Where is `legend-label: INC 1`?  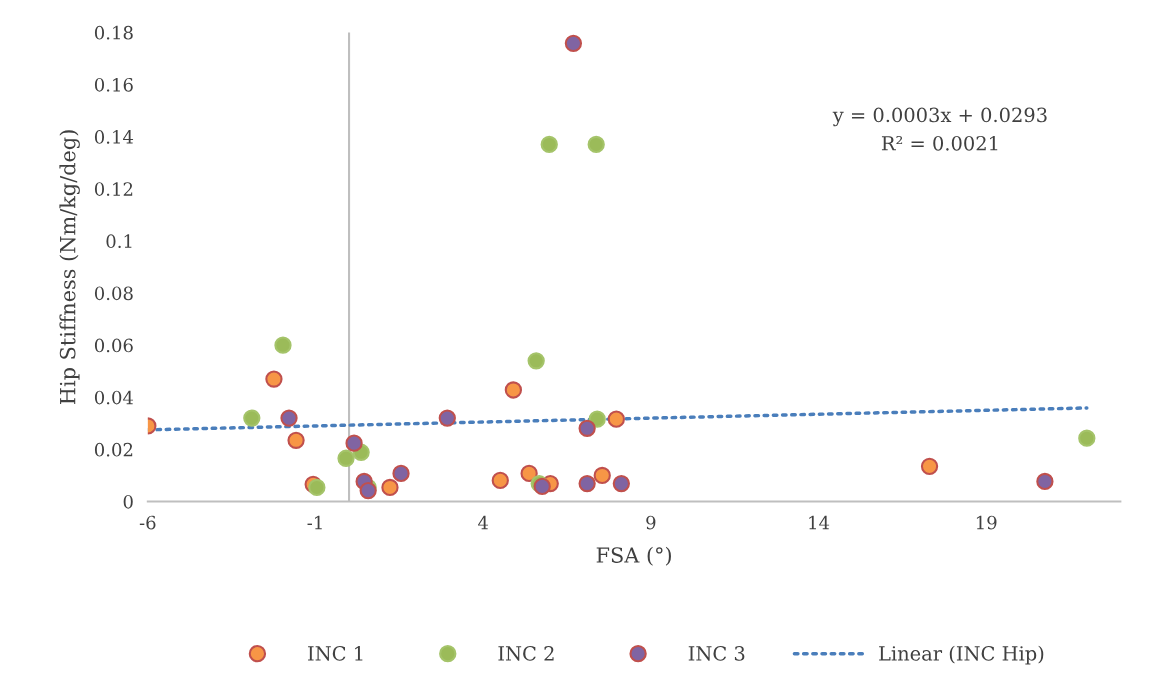
legend-label: INC 1 is located at coordinates (335, 653).